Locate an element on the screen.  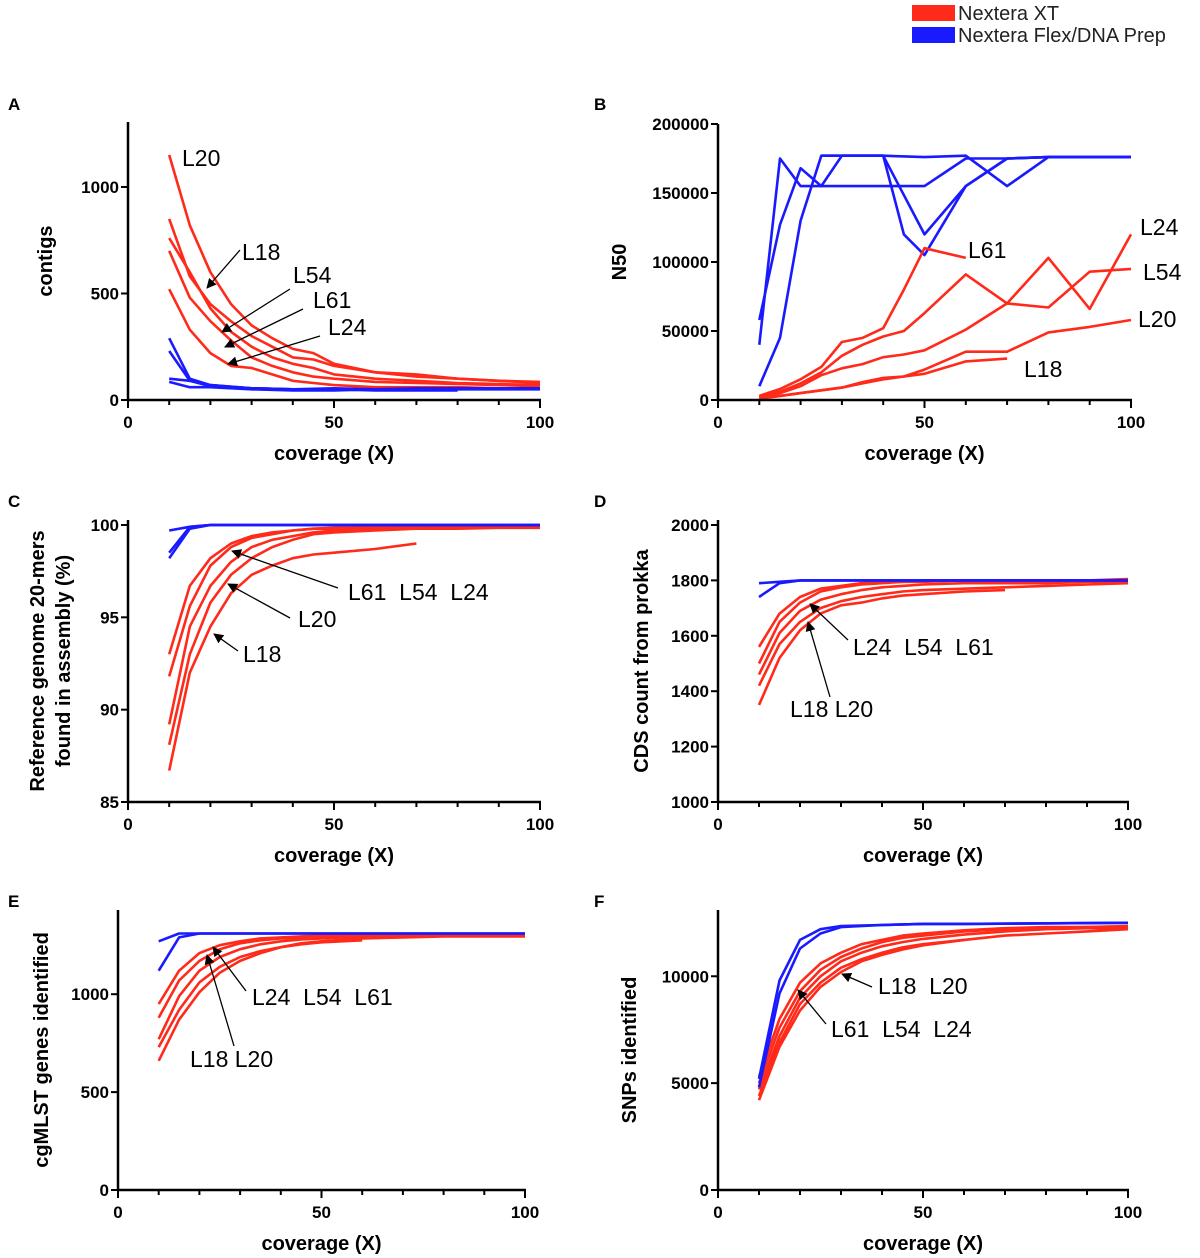
y-tick-label: 200000 is located at coordinates (680, 124).